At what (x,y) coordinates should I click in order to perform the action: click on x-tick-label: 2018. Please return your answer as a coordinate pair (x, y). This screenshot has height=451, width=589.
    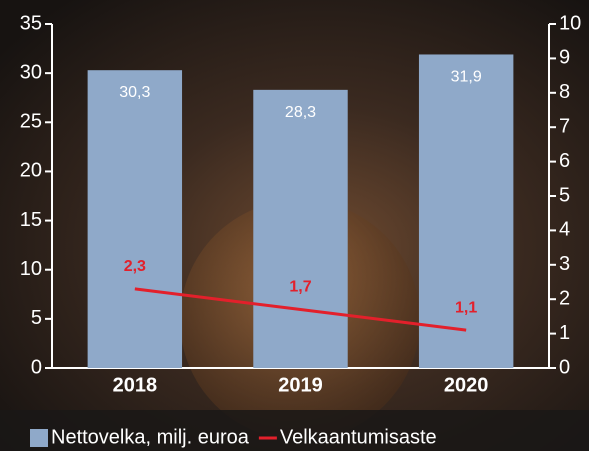
    Looking at the image, I should click on (135, 385).